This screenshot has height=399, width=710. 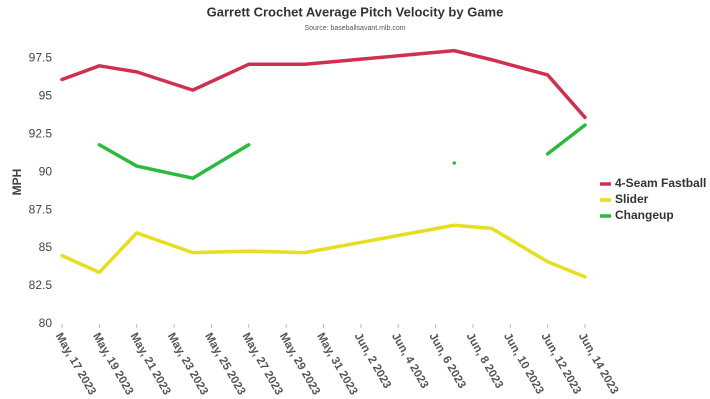 What do you see at coordinates (46, 323) in the screenshot?
I see `y-tick-label: 80` at bounding box center [46, 323].